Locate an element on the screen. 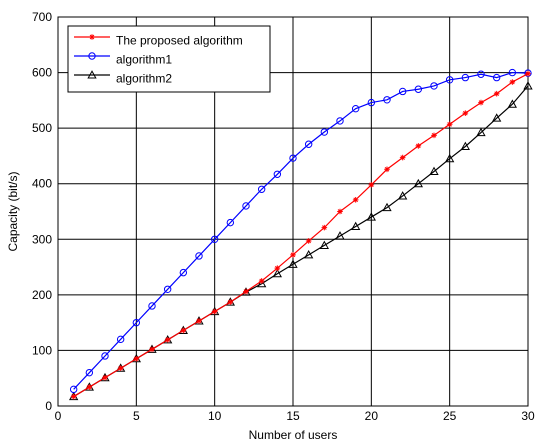 This screenshot has height=444, width=535. y-axis-title: Capacity (bit/s) is located at coordinates (13, 211).